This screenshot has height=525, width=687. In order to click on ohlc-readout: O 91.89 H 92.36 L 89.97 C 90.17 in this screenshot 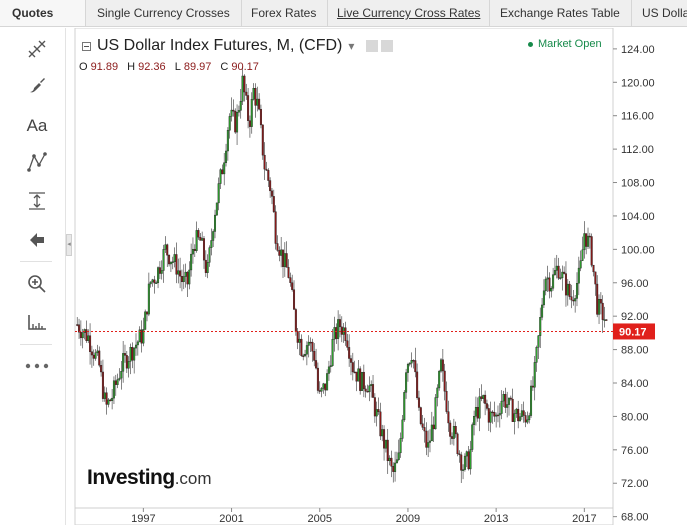, I will do `click(172, 67)`.